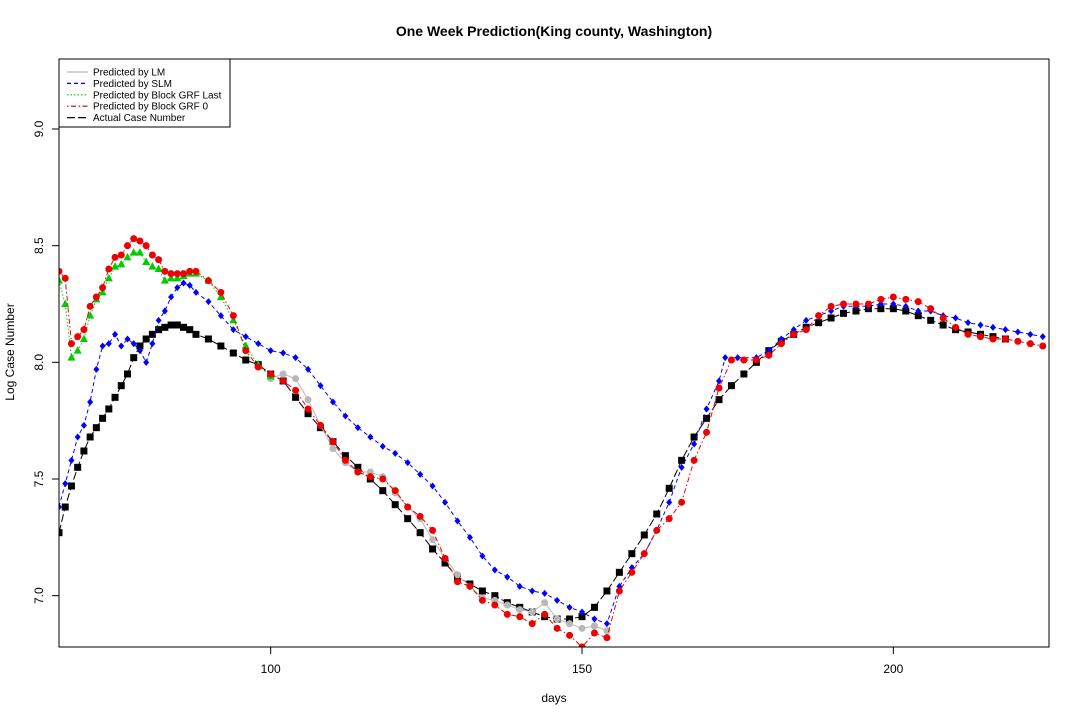  Describe the element at coordinates (126, 118) in the screenshot. I see `legend-entry: Actual Case Number` at that location.